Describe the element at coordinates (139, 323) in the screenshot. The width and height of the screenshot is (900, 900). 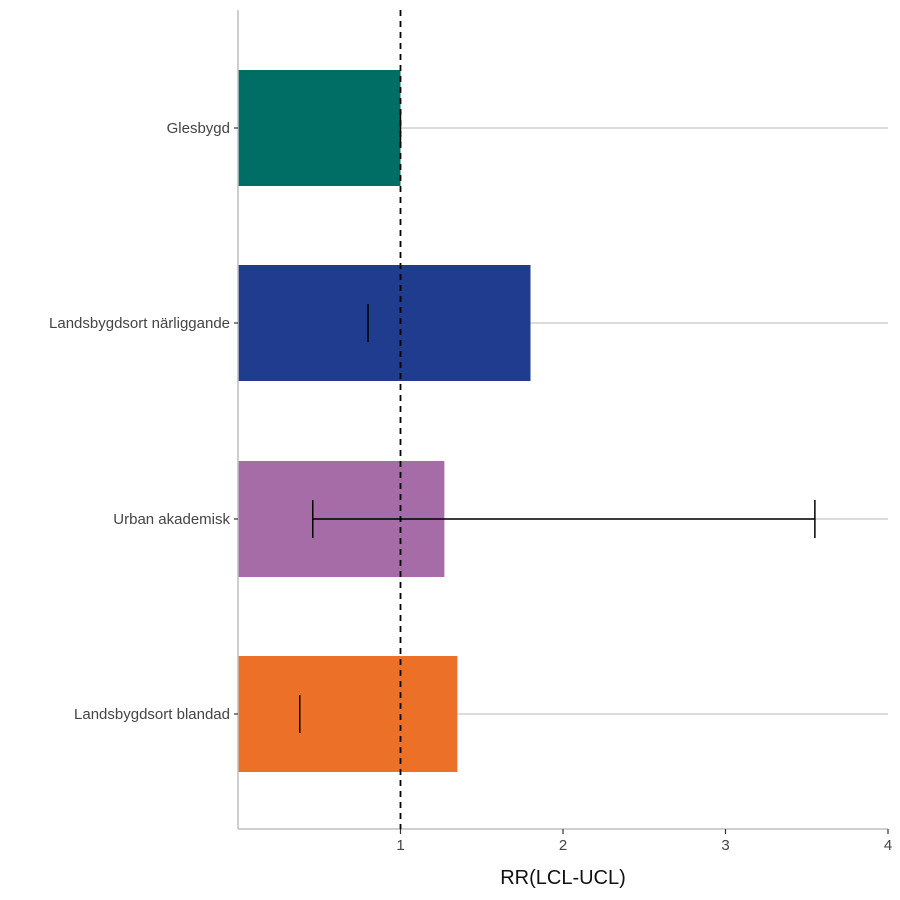
I see `category-label: Landsbygdsort närliggande` at that location.